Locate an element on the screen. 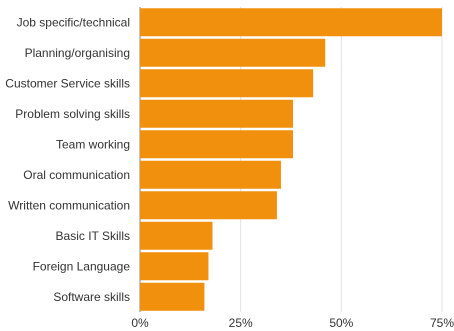 This screenshot has height=331, width=454. category-label: Oral communication is located at coordinates (76, 175).